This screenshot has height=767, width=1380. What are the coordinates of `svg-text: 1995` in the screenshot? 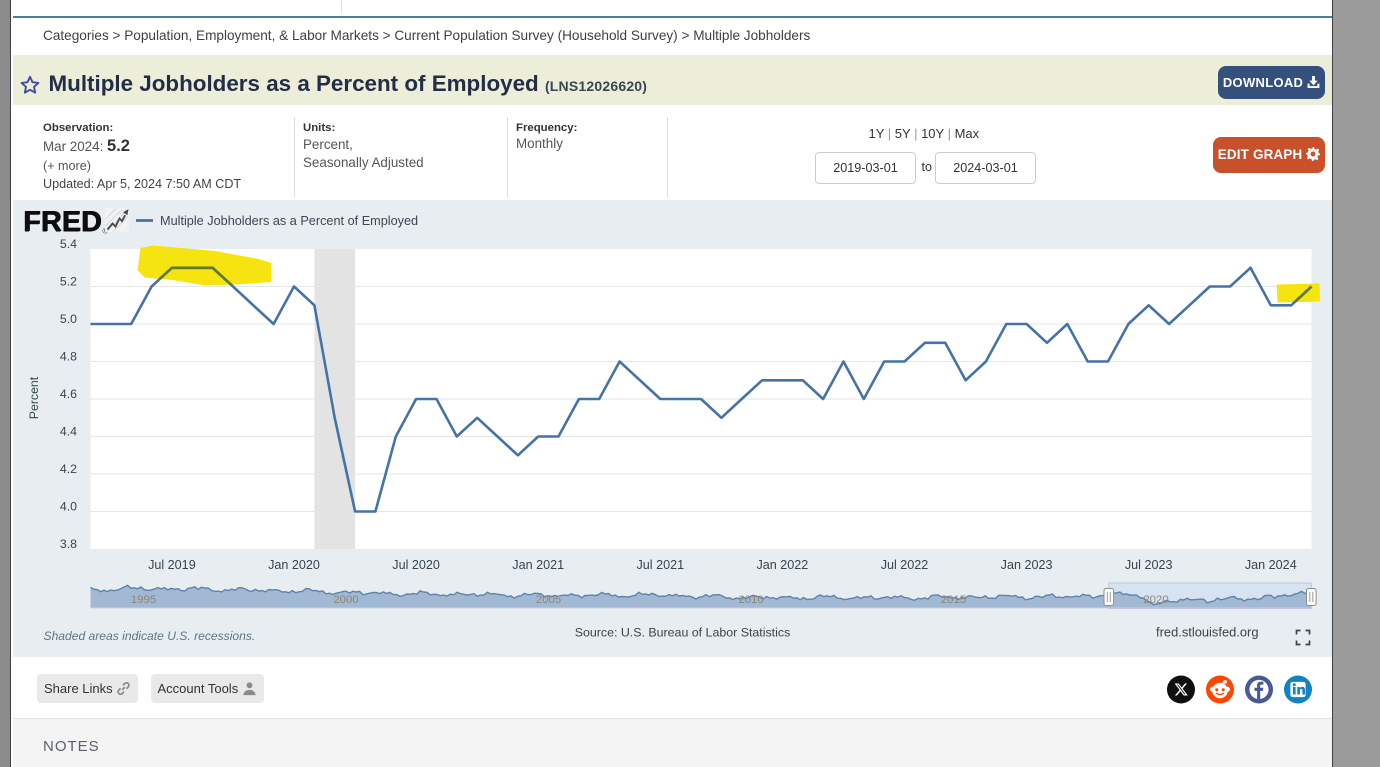 It's located at (142, 600).